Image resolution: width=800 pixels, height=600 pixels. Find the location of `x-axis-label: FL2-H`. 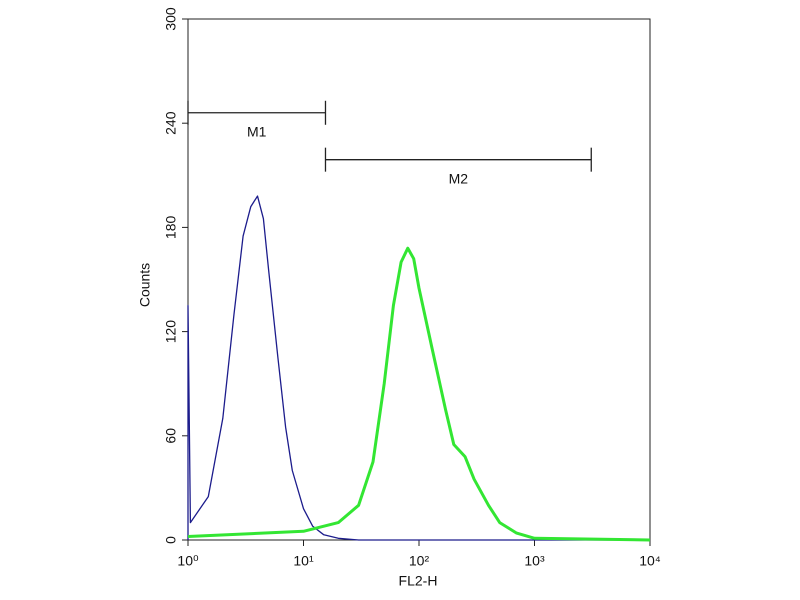

x-axis-label: FL2-H is located at coordinates (418, 581).